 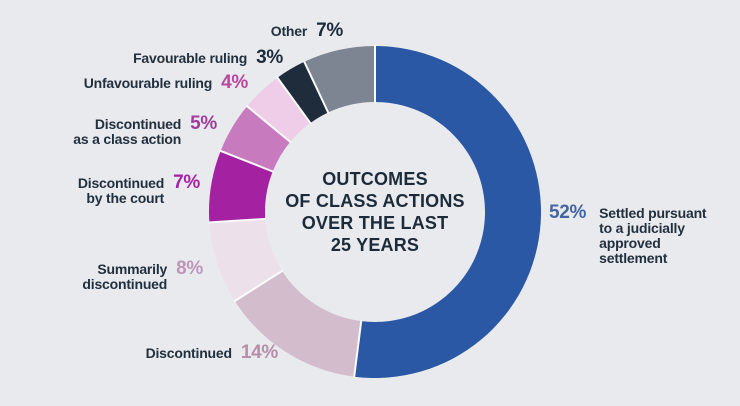 I want to click on label-favourable-ruling-pct: 3%, so click(x=269, y=57).